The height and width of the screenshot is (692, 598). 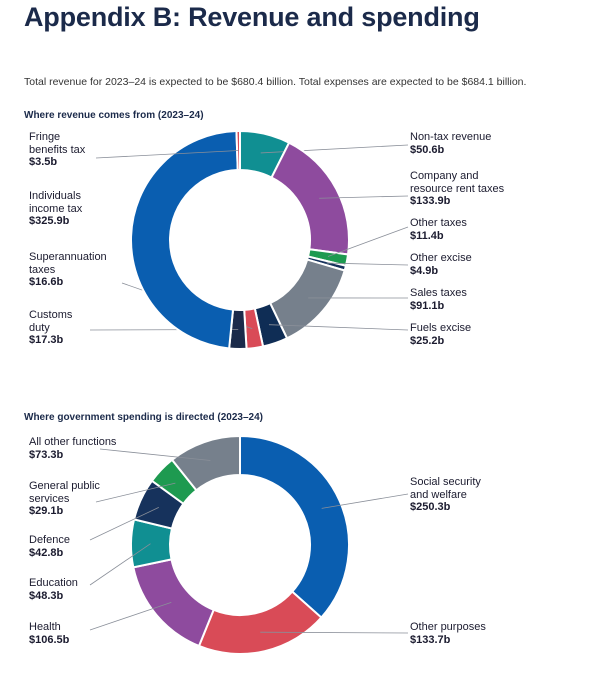 I want to click on revenue-label-sales-taxes: Sales taxes $91.1b, so click(x=438, y=299).